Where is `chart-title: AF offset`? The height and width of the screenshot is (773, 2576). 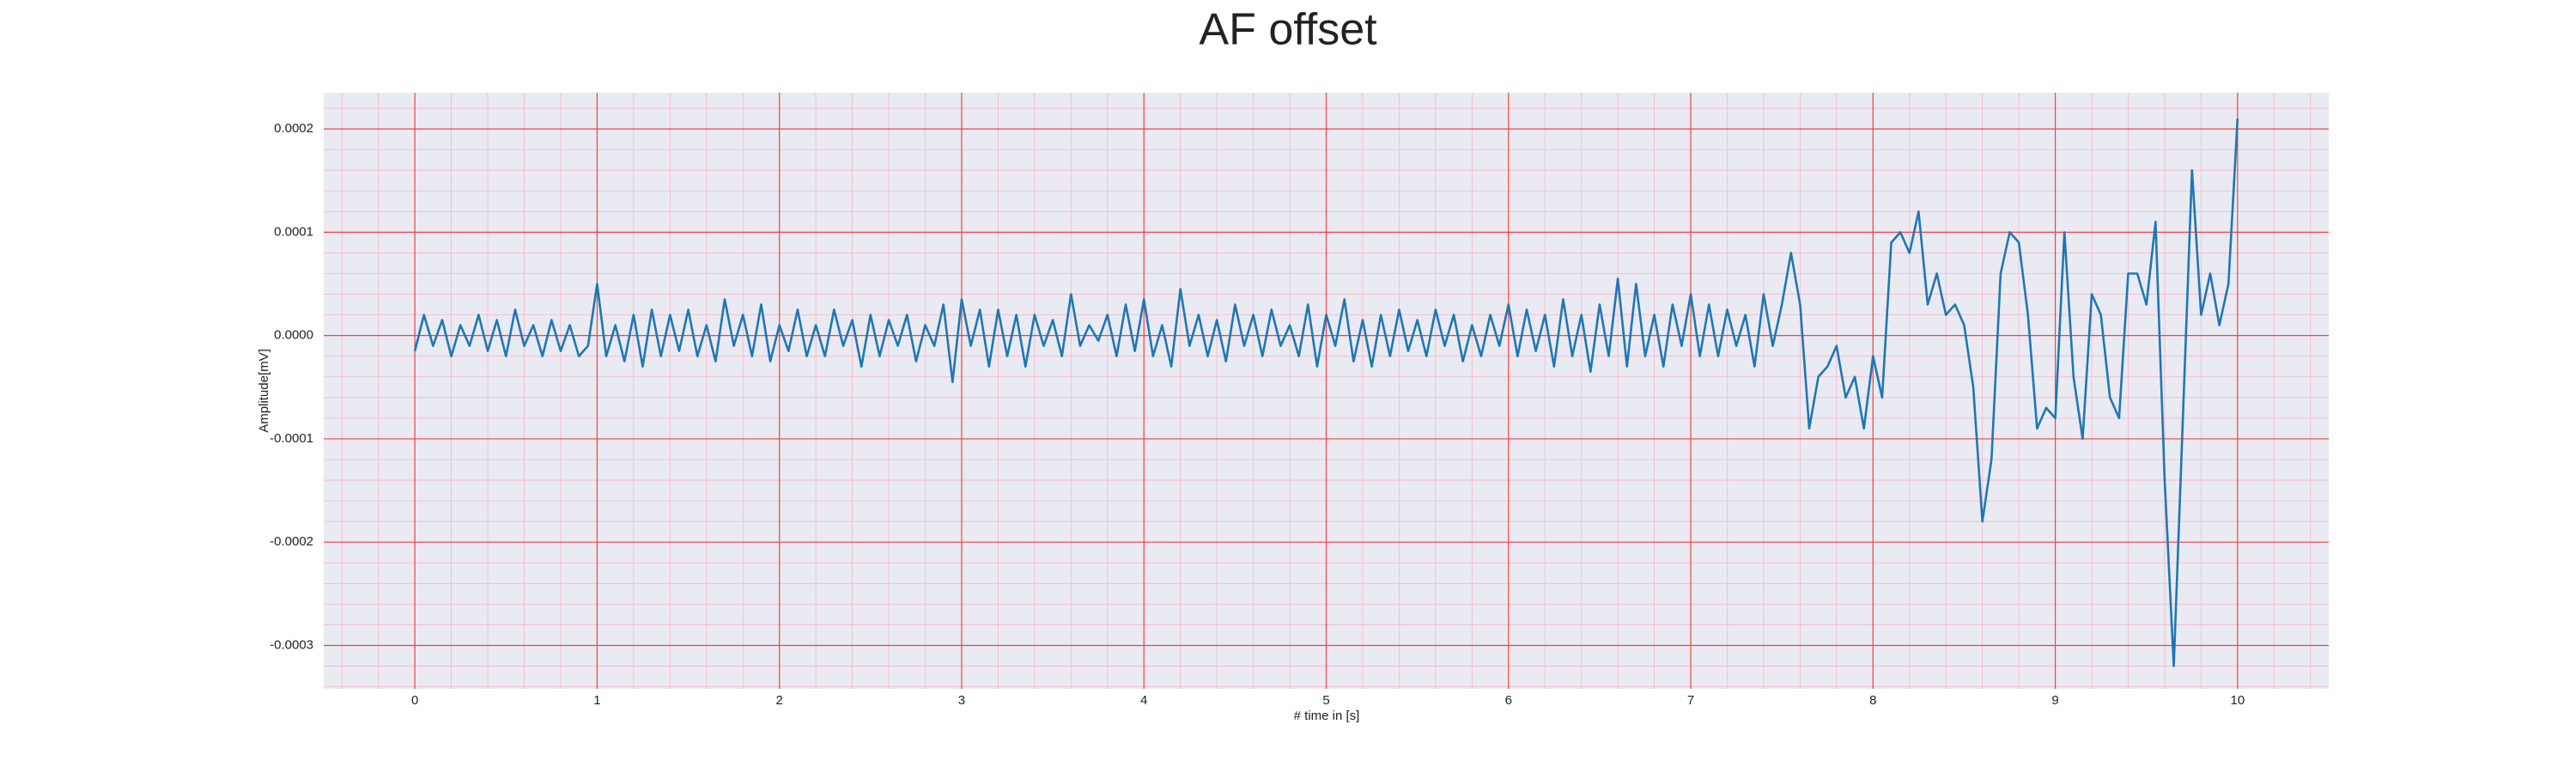
chart-title: AF offset is located at coordinates (1288, 30).